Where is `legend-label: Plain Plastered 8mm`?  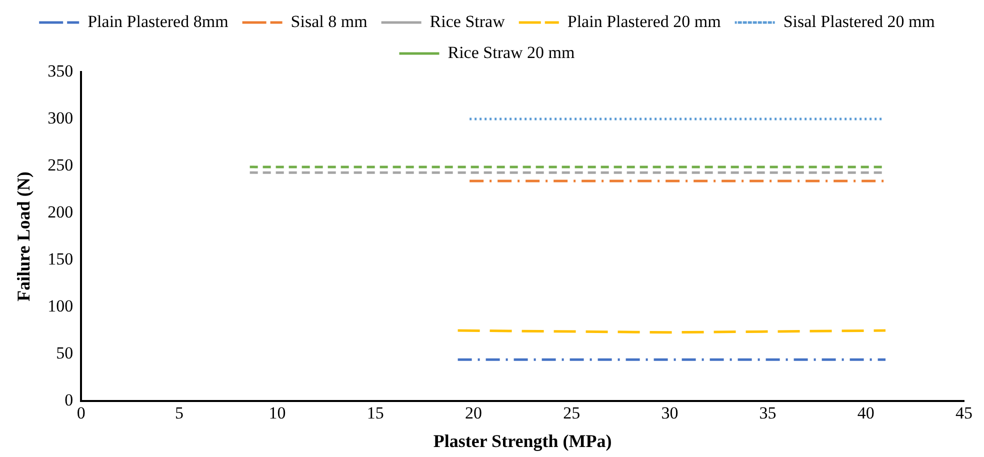 legend-label: Plain Plastered 8mm is located at coordinates (158, 21).